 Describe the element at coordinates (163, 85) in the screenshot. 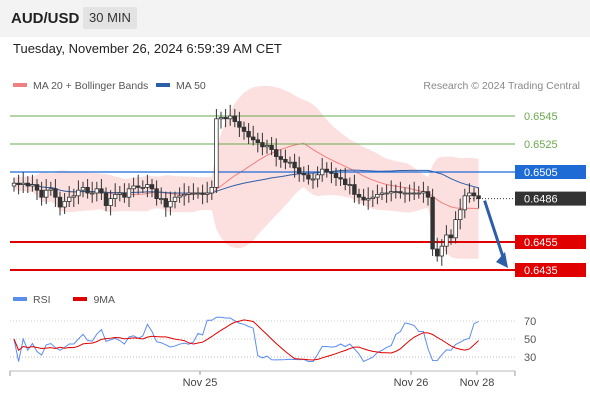

I see `ma50-swatch` at that location.